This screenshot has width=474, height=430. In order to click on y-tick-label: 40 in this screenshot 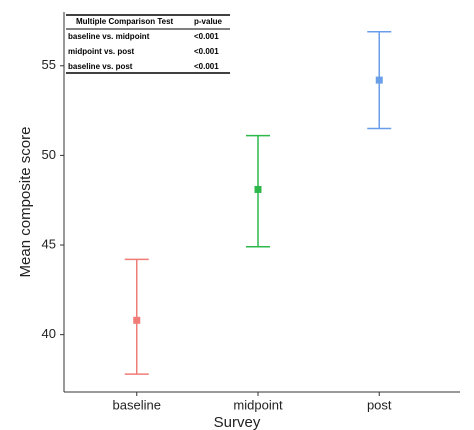, I will do `click(49, 333)`.